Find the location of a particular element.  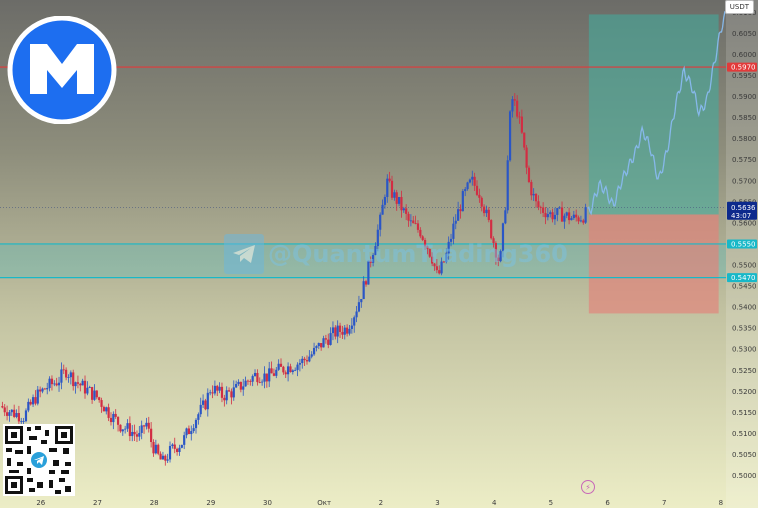

y-tick-label: 0.5400 is located at coordinates (744, 308).